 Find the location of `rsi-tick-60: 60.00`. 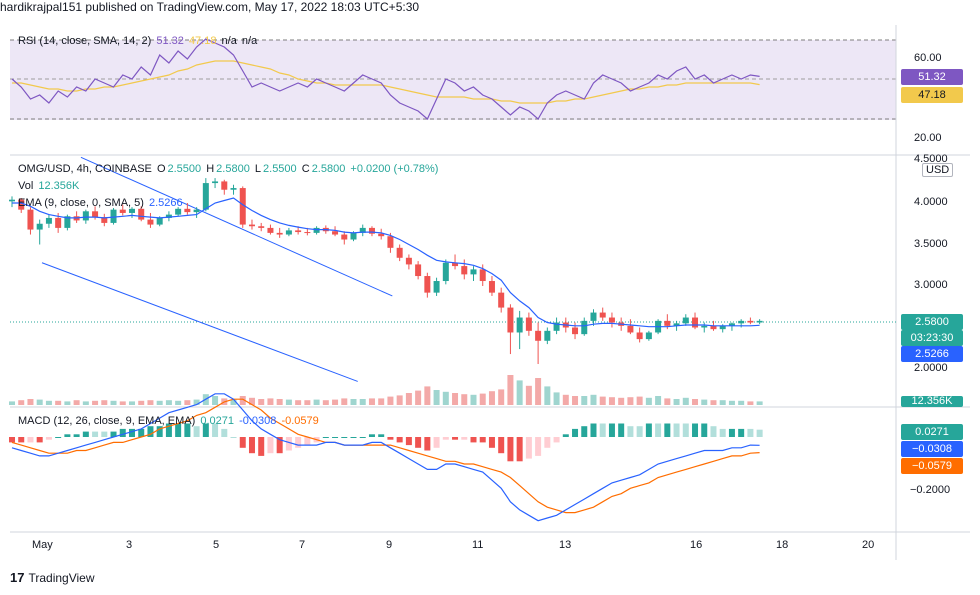

rsi-tick-60: 60.00 is located at coordinates (928, 58).